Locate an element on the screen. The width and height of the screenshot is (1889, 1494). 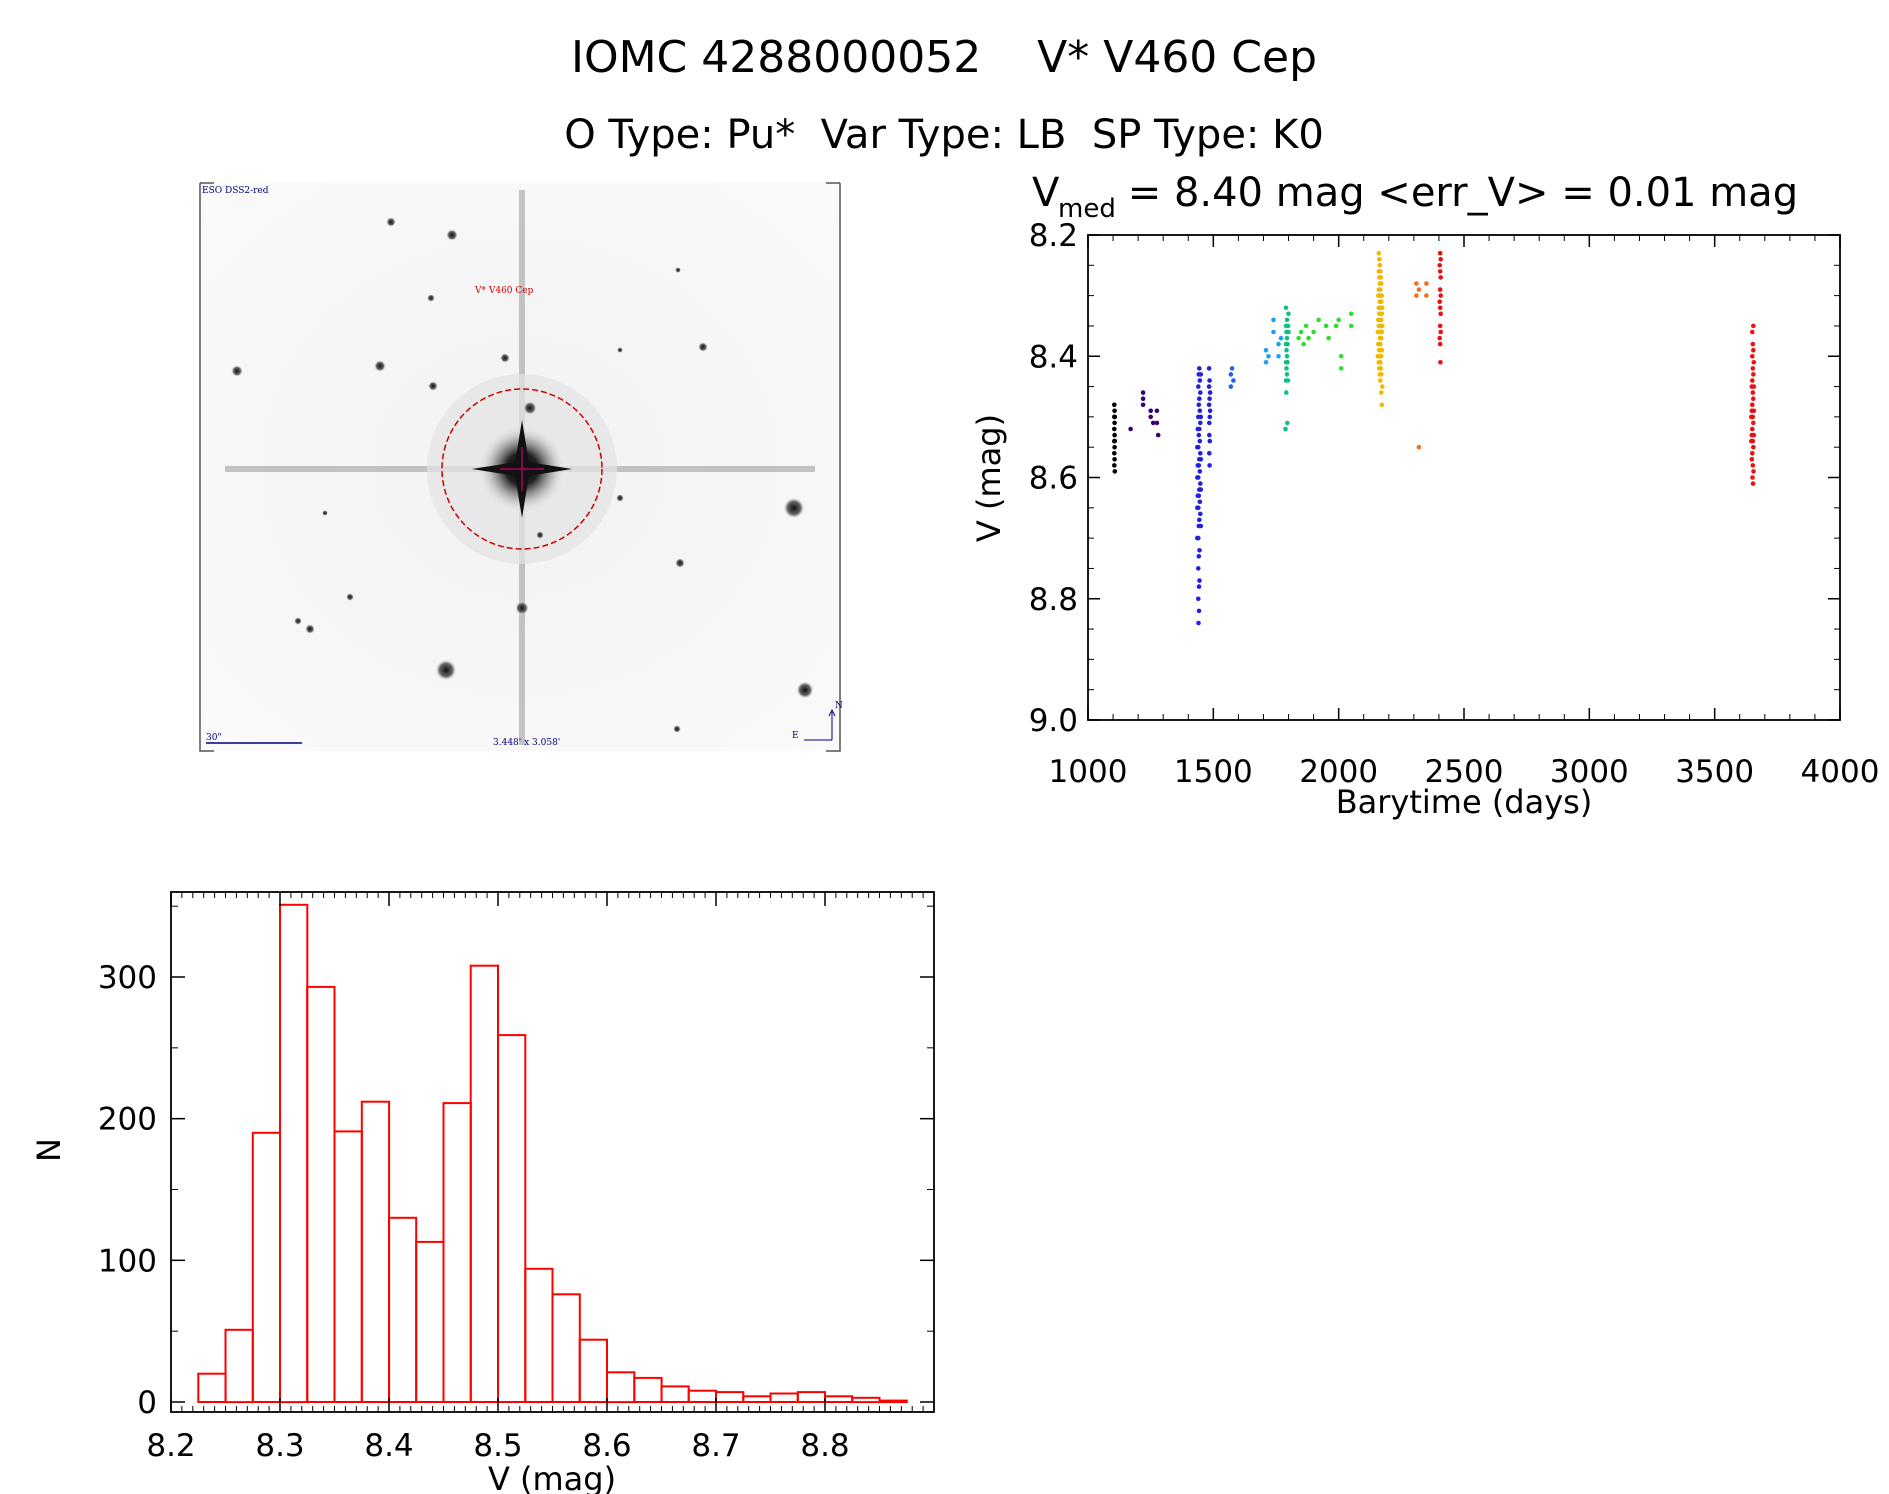
histogram-xtick-label: 8.6 is located at coordinates (606, 1446).